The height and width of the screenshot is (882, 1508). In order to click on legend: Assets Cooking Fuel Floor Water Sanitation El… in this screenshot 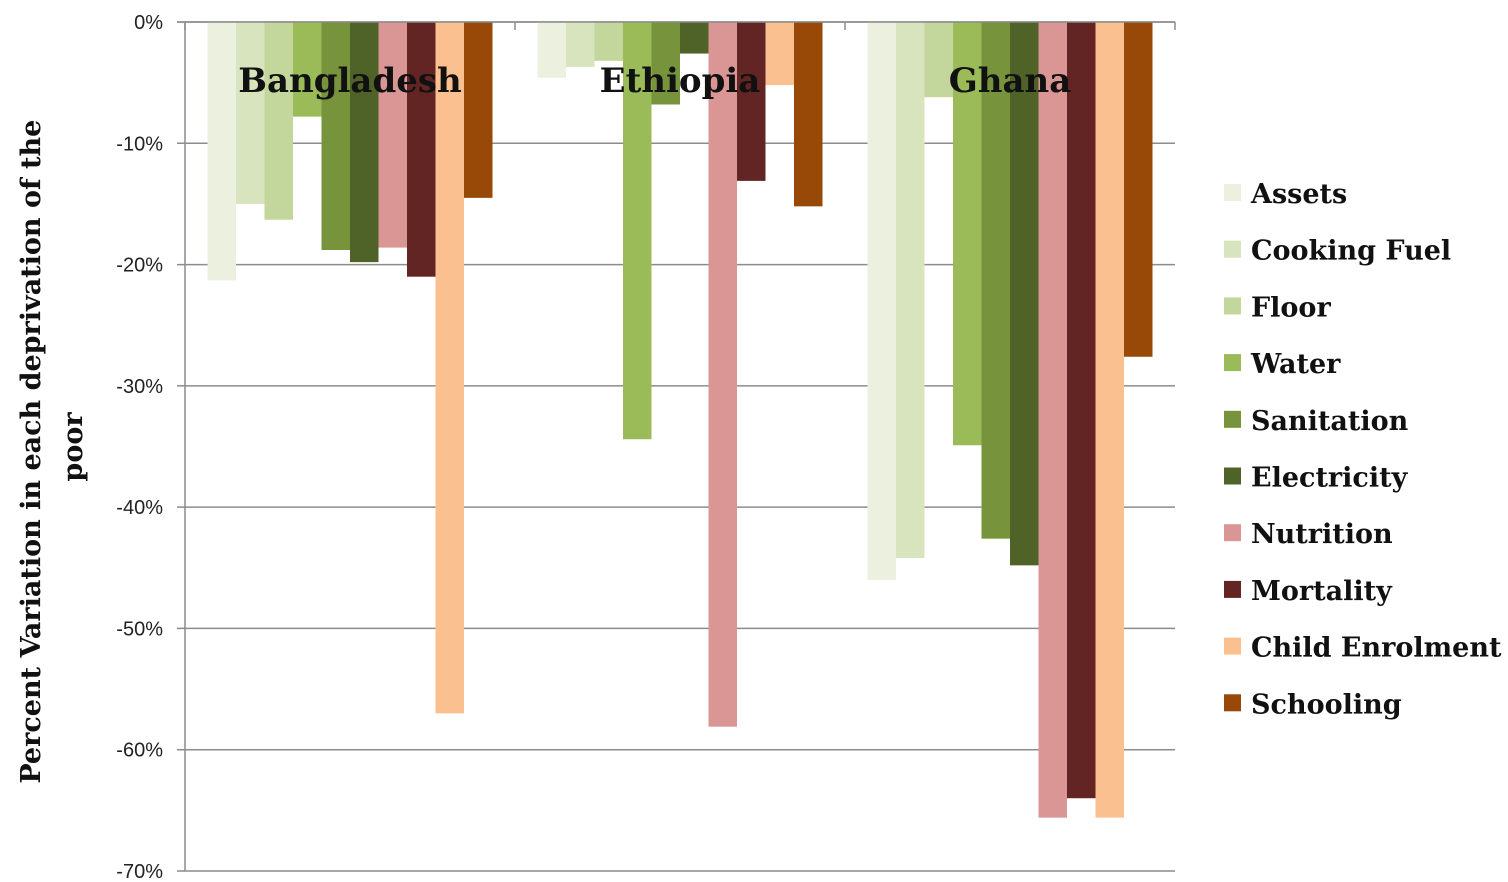, I will do `click(1363, 449)`.